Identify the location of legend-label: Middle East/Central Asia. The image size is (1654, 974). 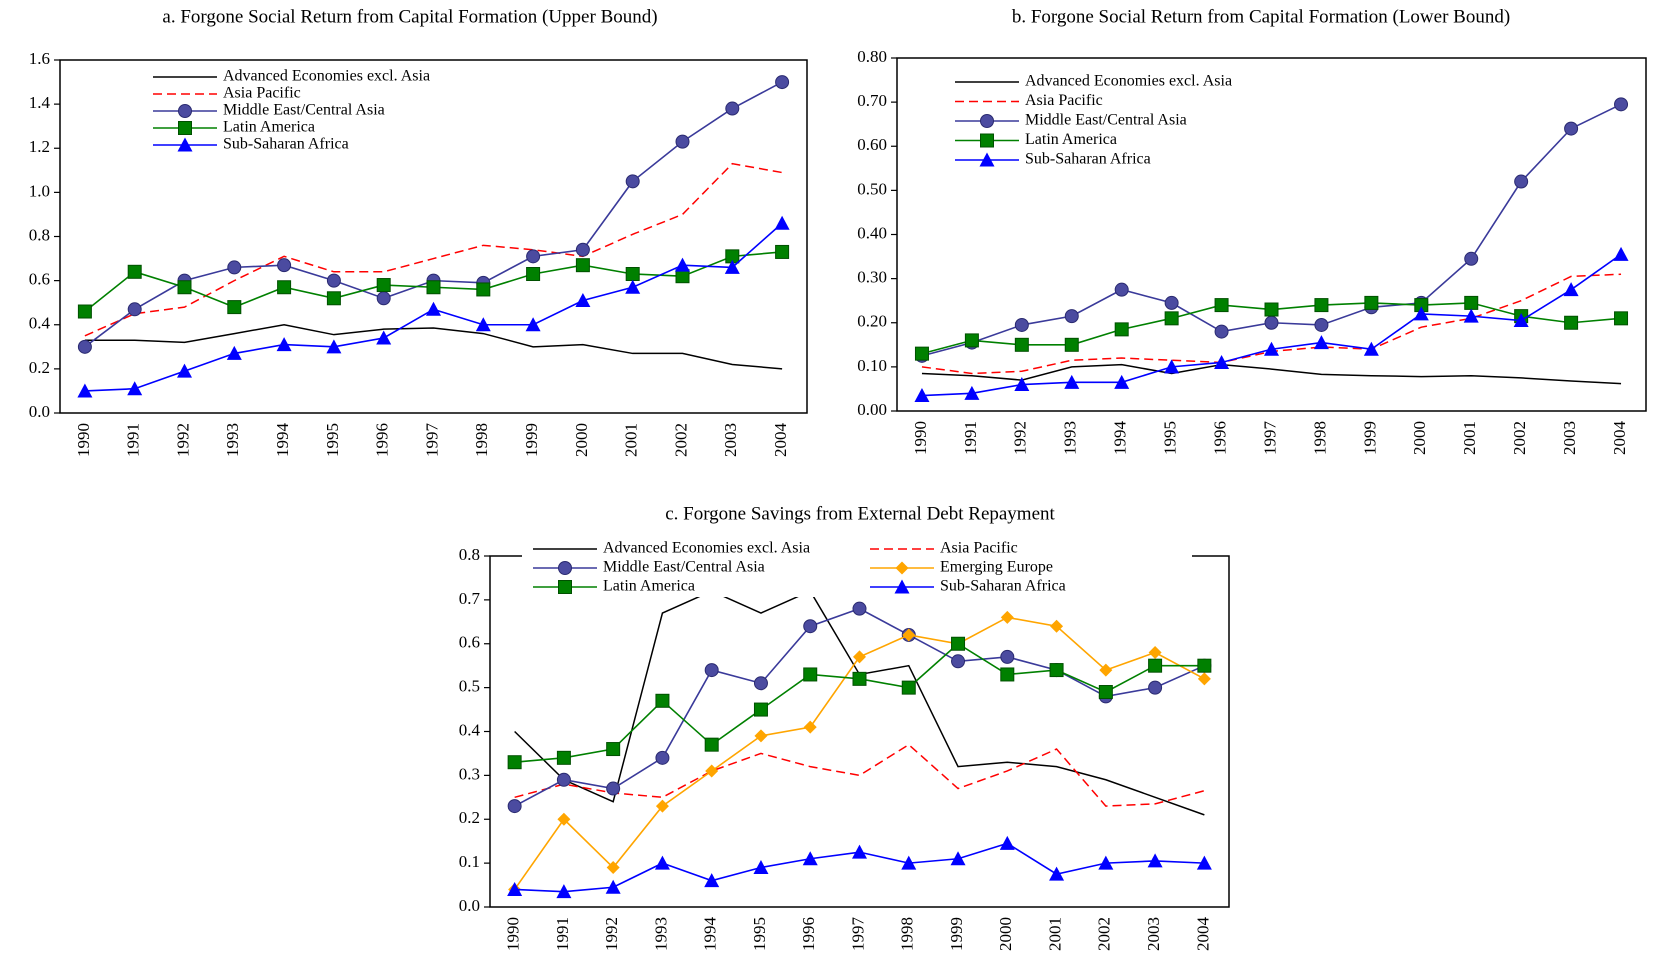
(304, 110).